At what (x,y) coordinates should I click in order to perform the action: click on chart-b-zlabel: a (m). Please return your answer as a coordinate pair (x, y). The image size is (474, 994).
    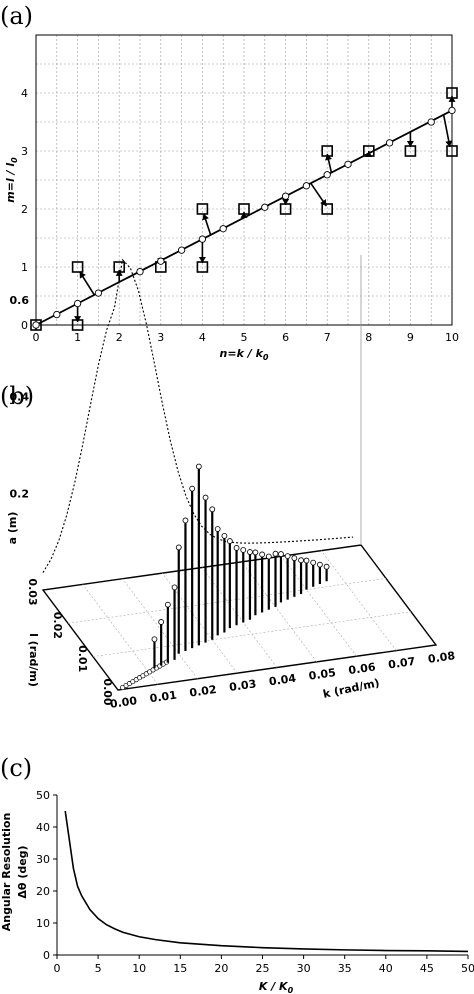
    Looking at the image, I should click on (12, 528).